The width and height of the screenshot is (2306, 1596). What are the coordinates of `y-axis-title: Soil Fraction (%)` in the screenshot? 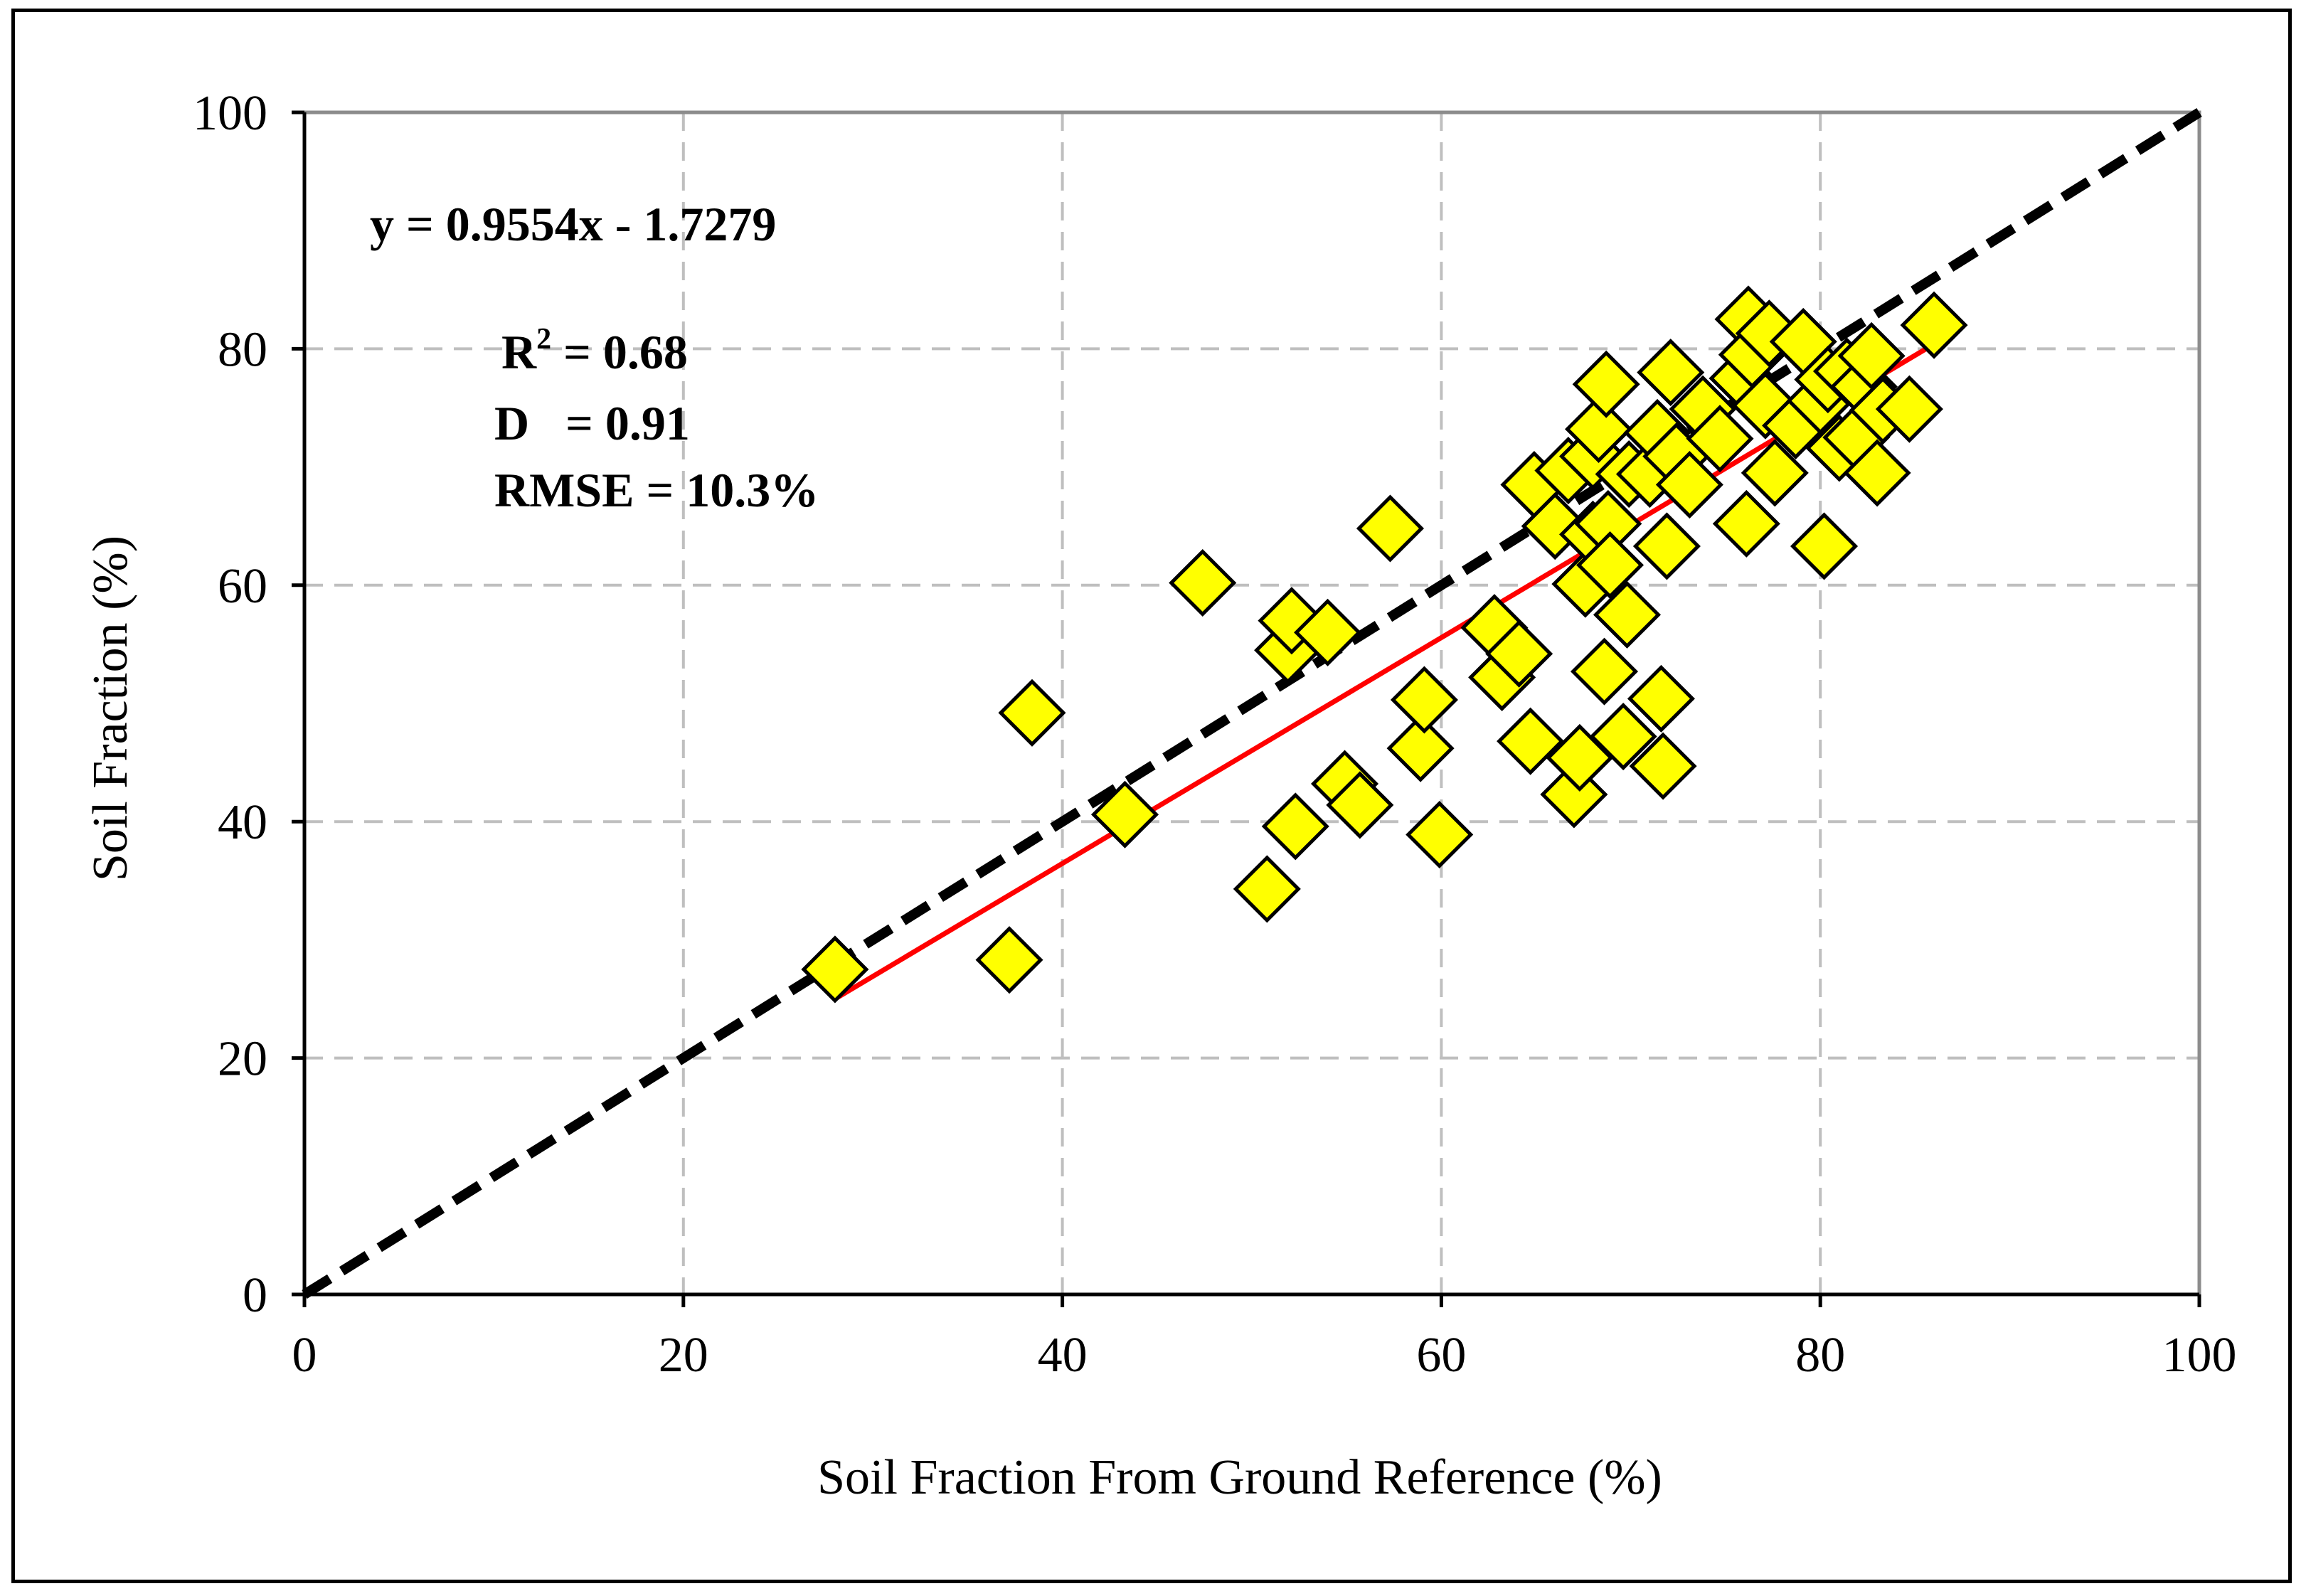 It's located at (110, 708).